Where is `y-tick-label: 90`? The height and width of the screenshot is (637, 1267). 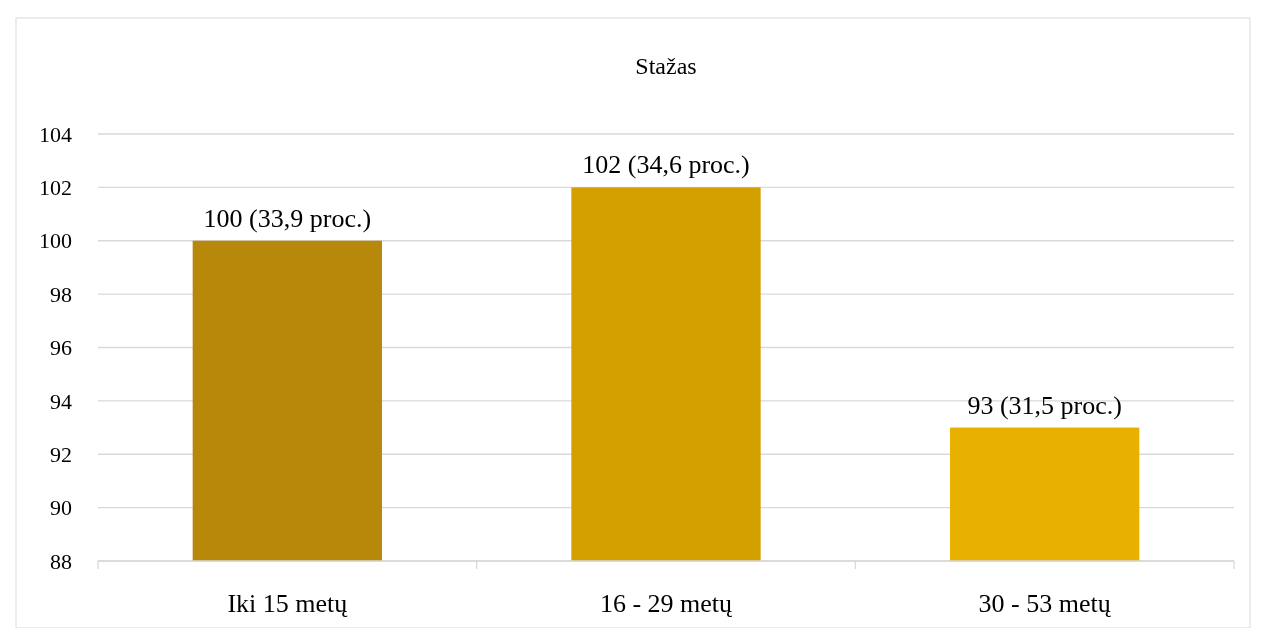 y-tick-label: 90 is located at coordinates (61, 508).